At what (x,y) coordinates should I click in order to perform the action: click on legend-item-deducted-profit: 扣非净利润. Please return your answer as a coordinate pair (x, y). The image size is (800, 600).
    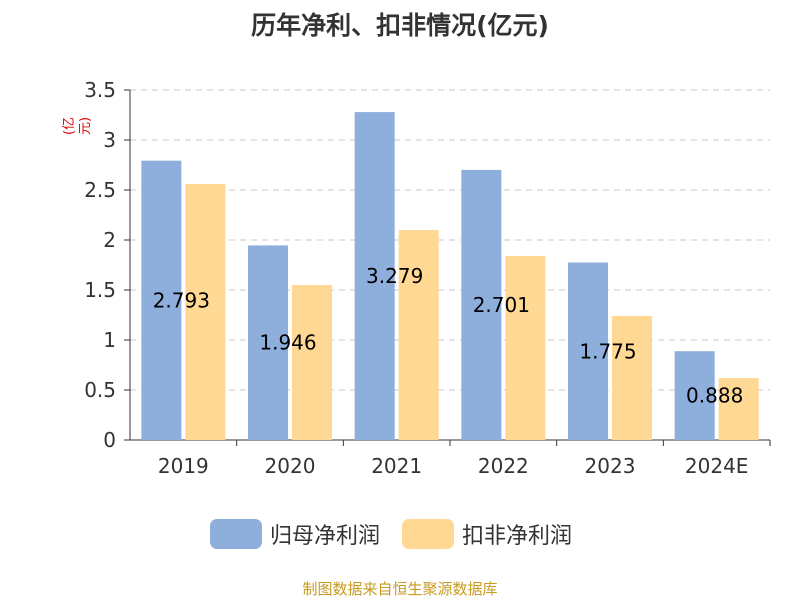
    Looking at the image, I should click on (487, 534).